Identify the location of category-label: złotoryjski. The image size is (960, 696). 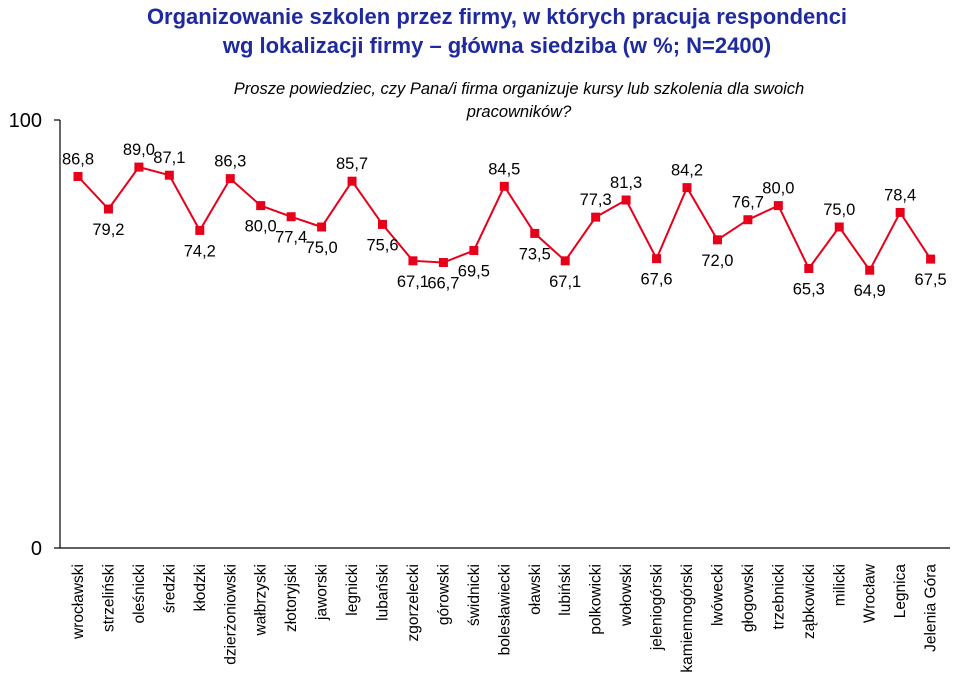
(291, 598).